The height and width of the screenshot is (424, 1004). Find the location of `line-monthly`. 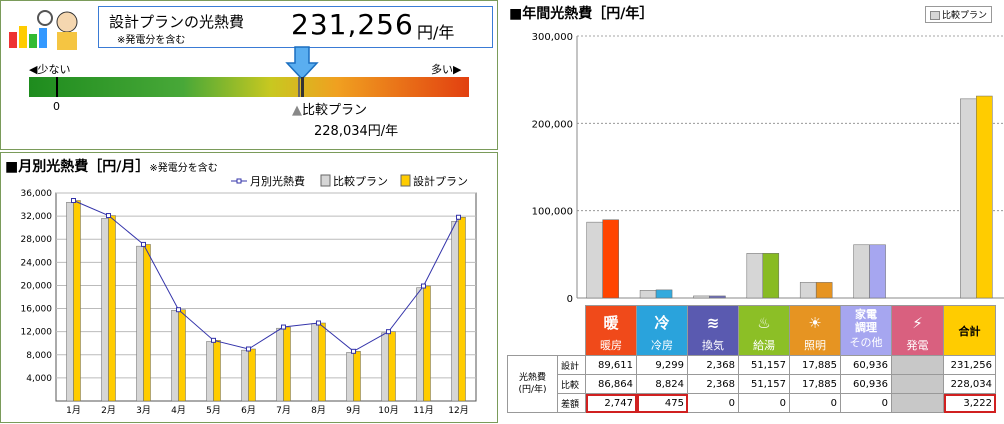

line-monthly is located at coordinates (266, 276).